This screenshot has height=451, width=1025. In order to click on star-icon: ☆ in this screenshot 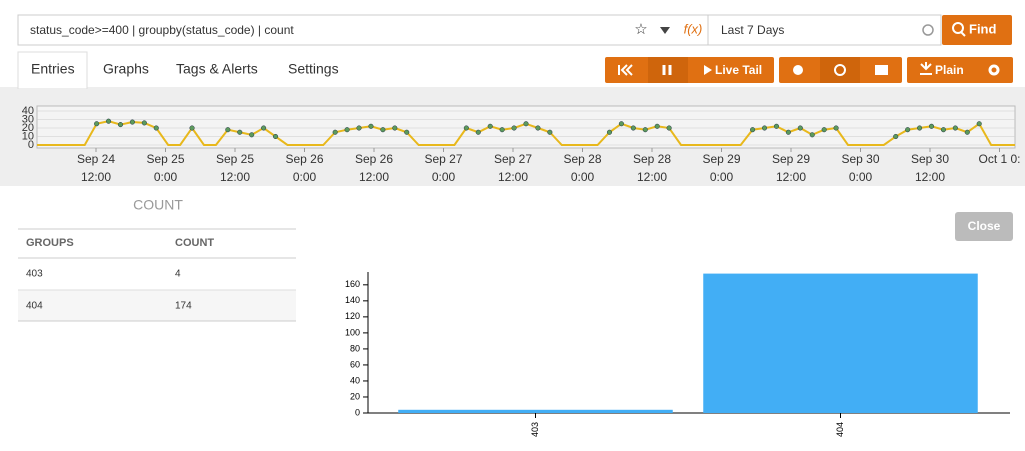, I will do `click(640, 29)`.